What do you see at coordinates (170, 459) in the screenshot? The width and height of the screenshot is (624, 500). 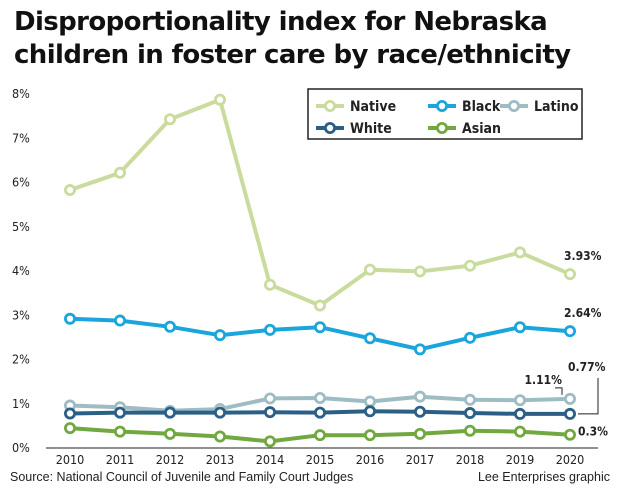 I see `x-tick-label: 2012` at bounding box center [170, 459].